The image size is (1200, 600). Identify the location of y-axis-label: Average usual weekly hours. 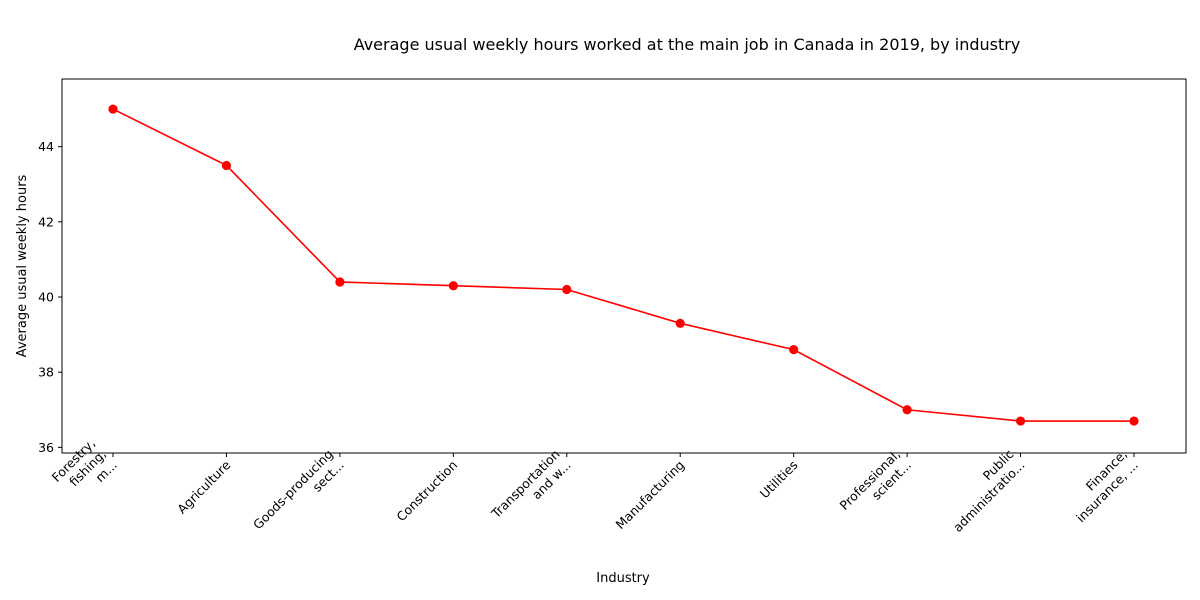
(22, 265).